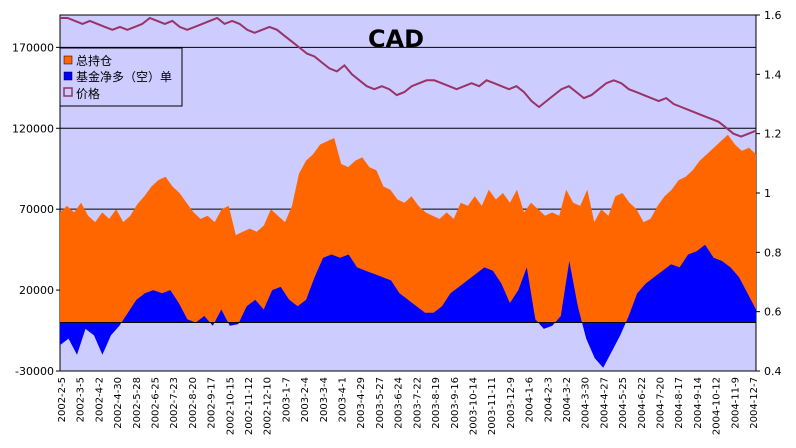 The height and width of the screenshot is (448, 796). I want to click on legend-label-total: 总持仓, so click(94, 60).